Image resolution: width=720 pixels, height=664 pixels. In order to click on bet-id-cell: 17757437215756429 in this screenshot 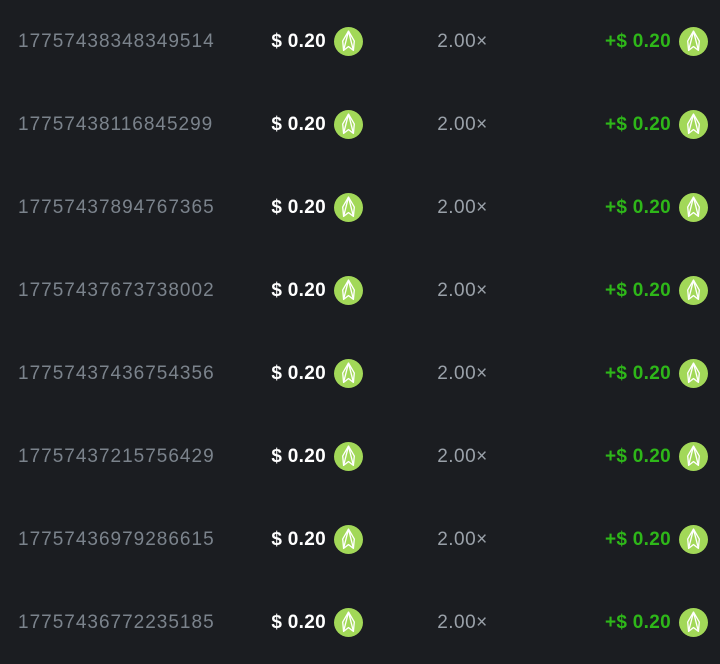, I will do `click(116, 457)`.